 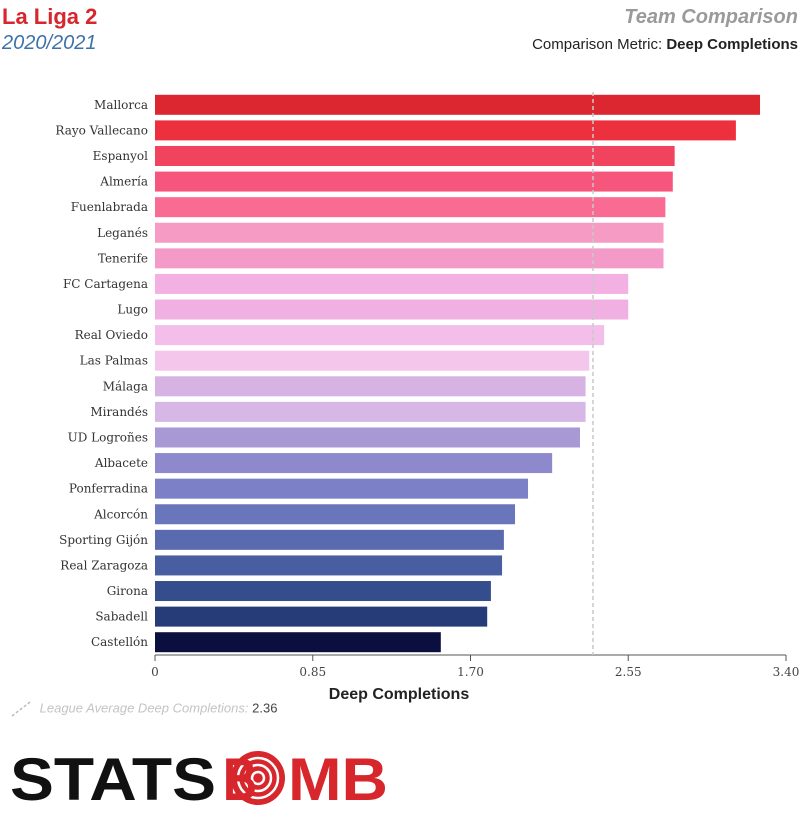 I want to click on logo-text-stats: STATS, so click(x=113, y=778).